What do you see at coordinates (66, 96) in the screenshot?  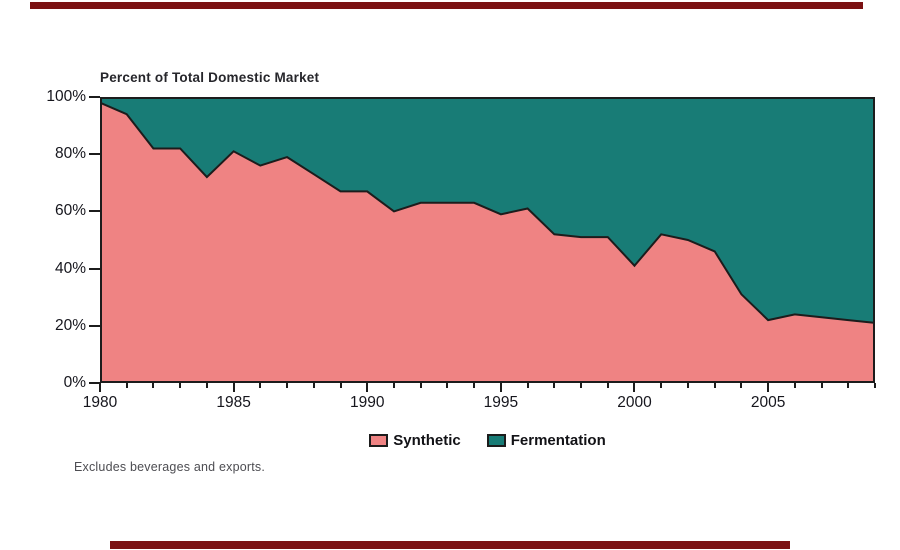 I see `y-tick-label: 100%` at bounding box center [66, 96].